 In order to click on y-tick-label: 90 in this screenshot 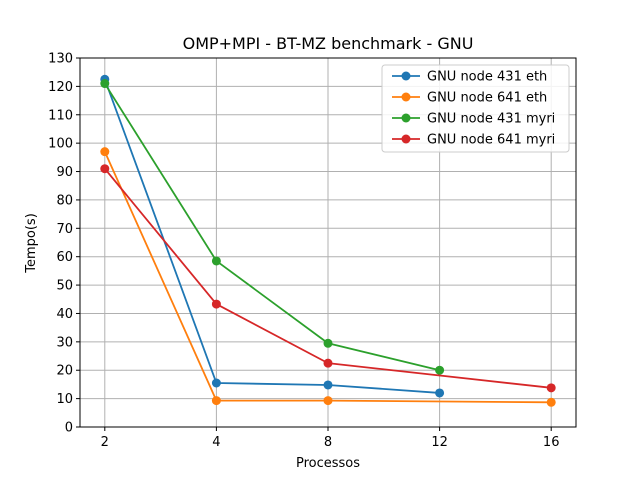, I will do `click(64, 172)`.